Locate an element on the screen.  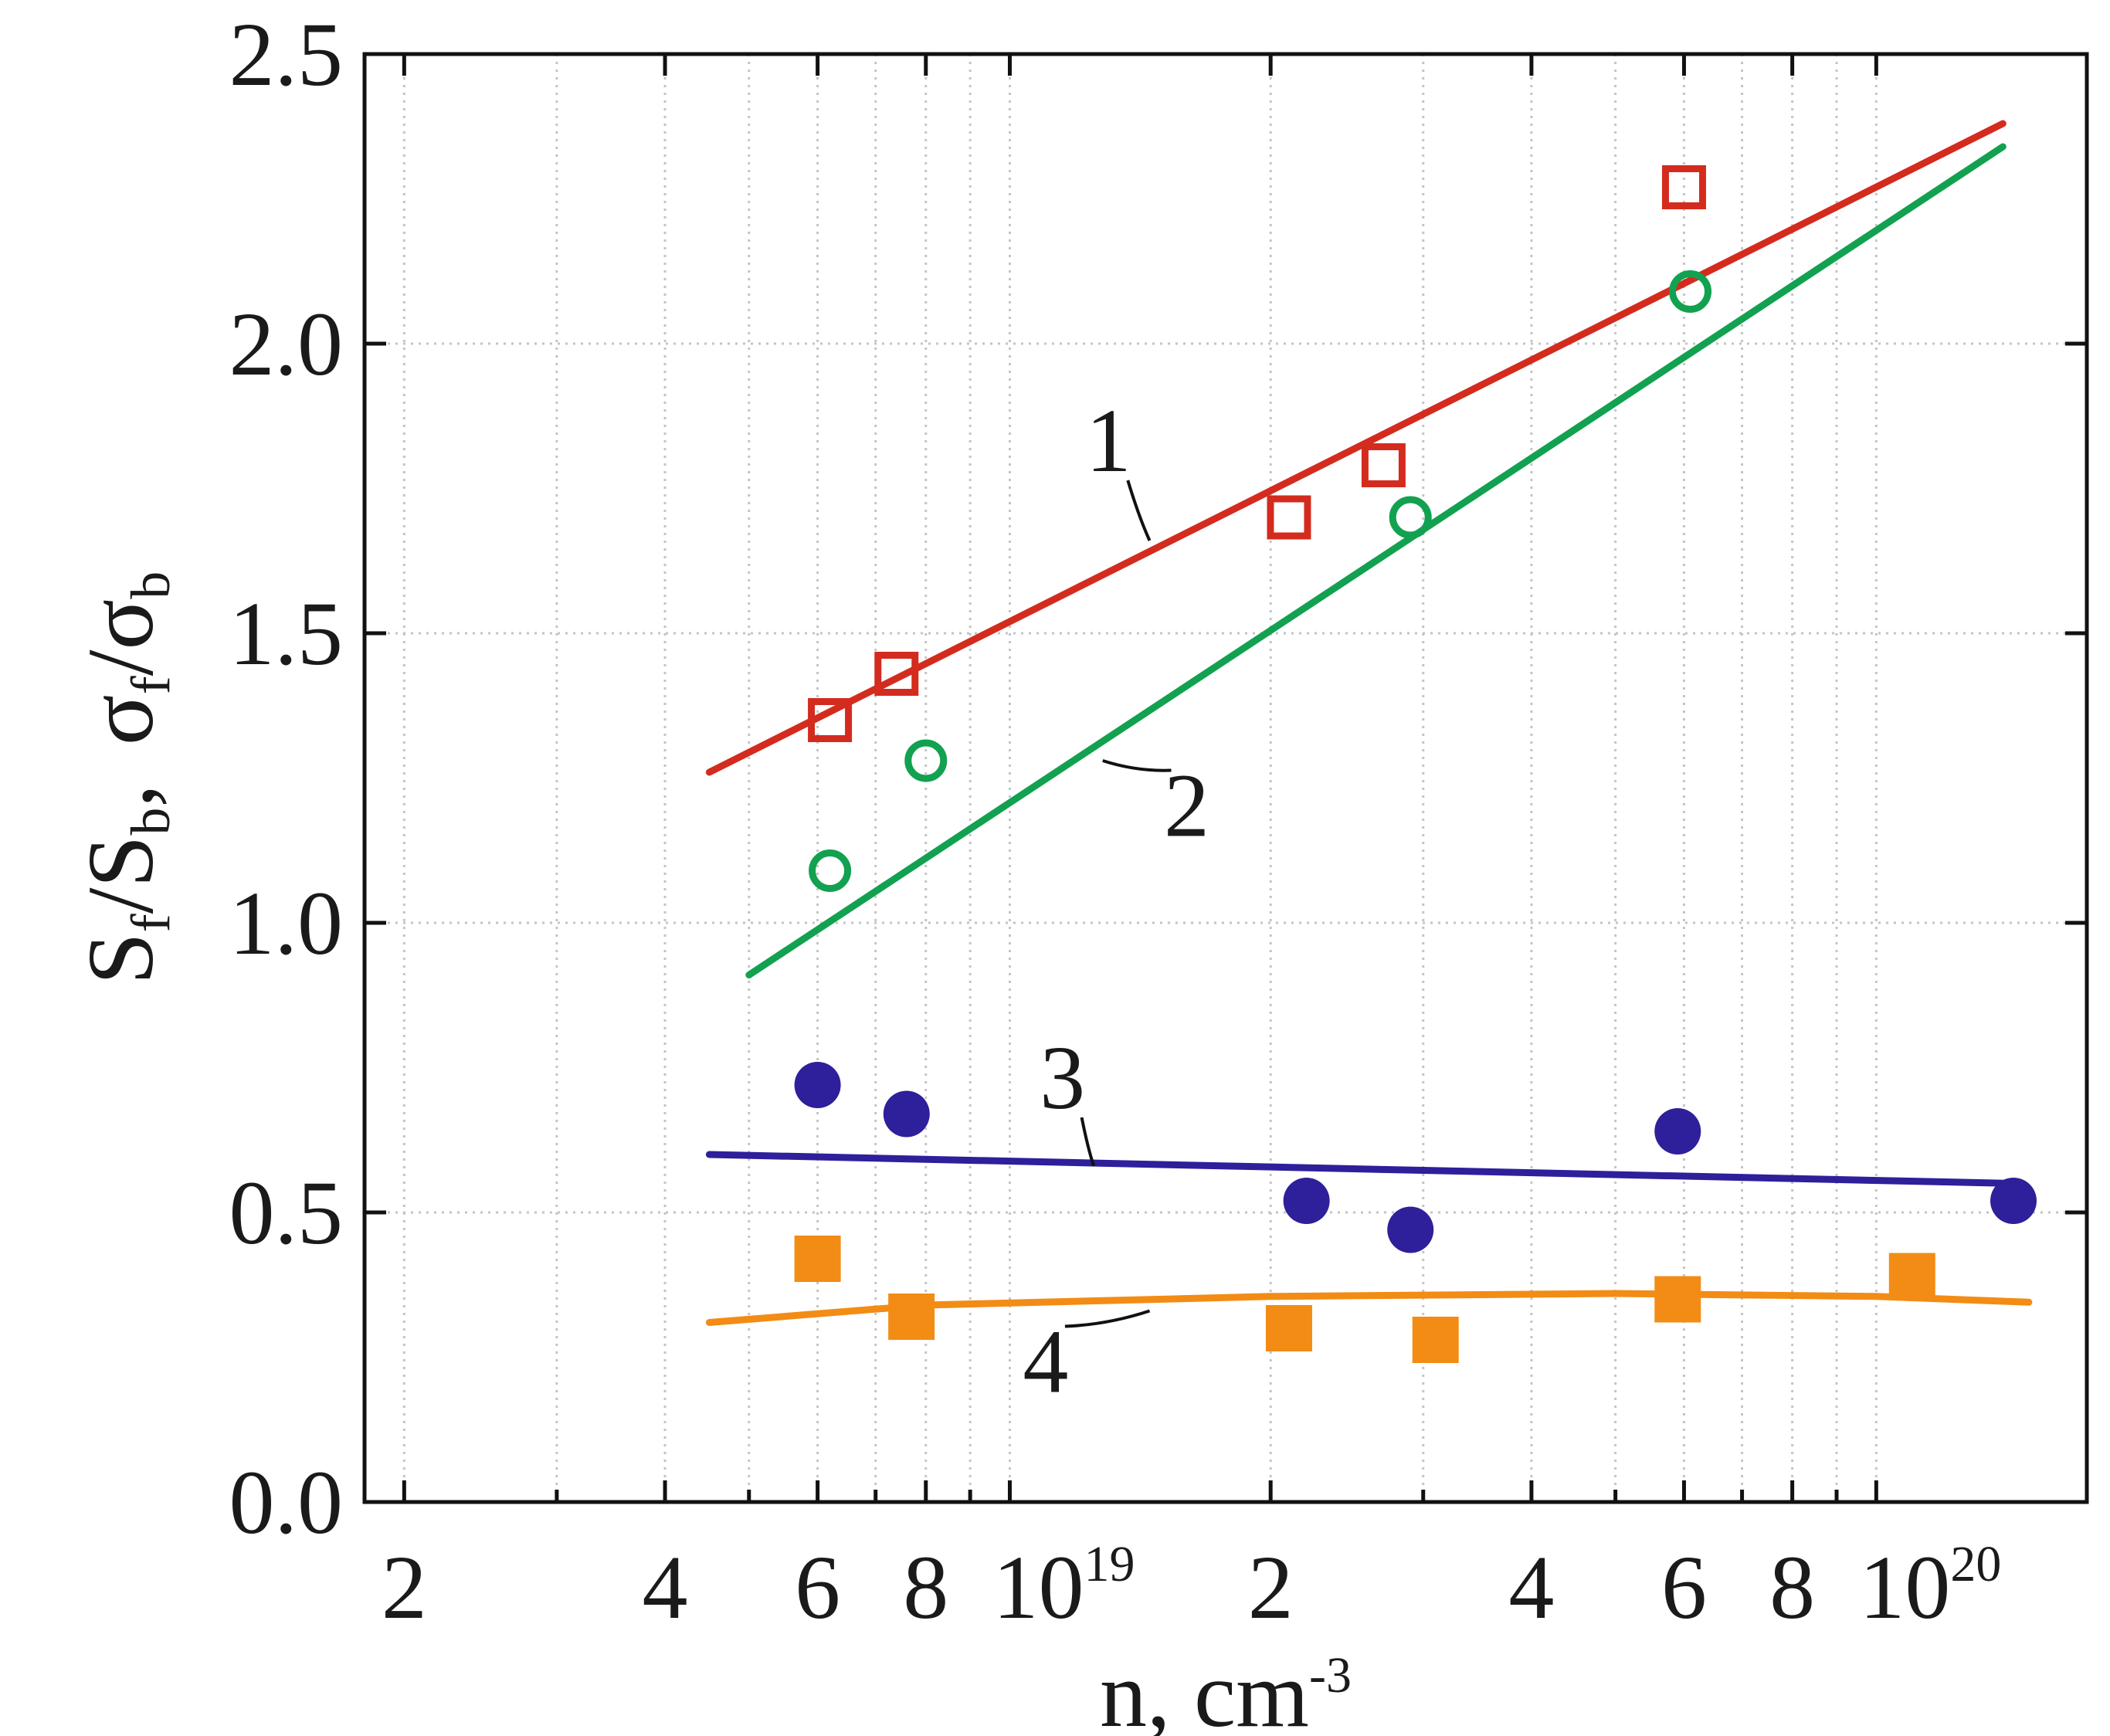
x-axis-title: n, cm-3 is located at coordinates (1226, 1689).